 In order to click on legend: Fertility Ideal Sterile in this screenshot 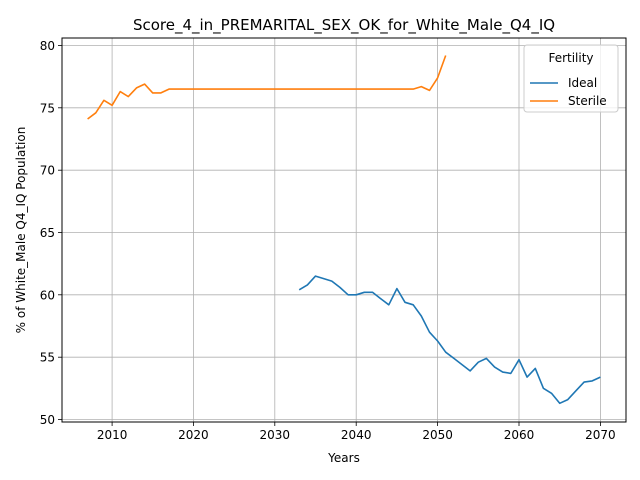, I will do `click(571, 78)`.